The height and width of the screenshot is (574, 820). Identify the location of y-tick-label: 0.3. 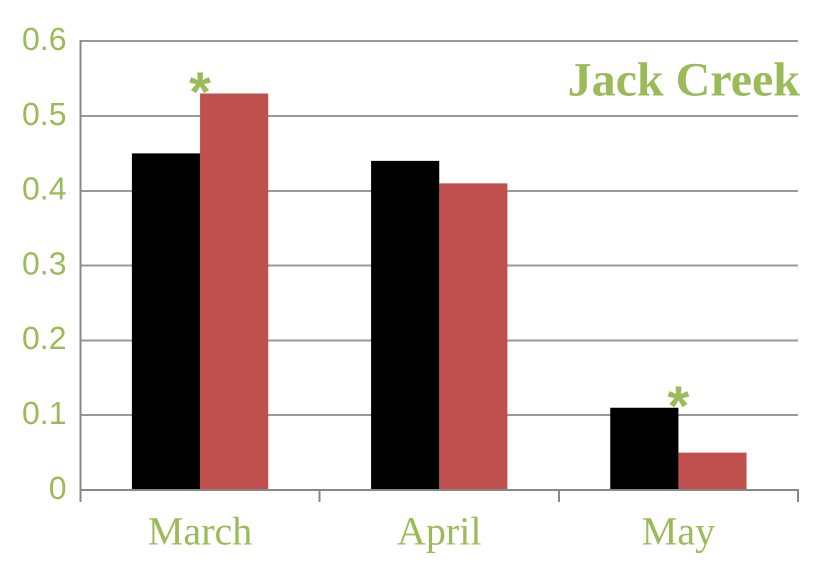
(44, 263).